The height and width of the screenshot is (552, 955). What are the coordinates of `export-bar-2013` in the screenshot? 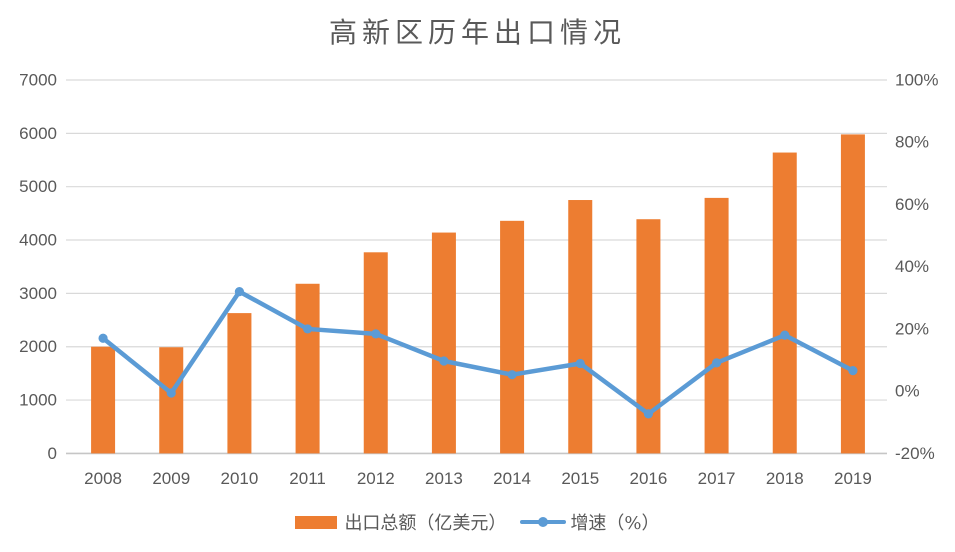 It's located at (443, 343).